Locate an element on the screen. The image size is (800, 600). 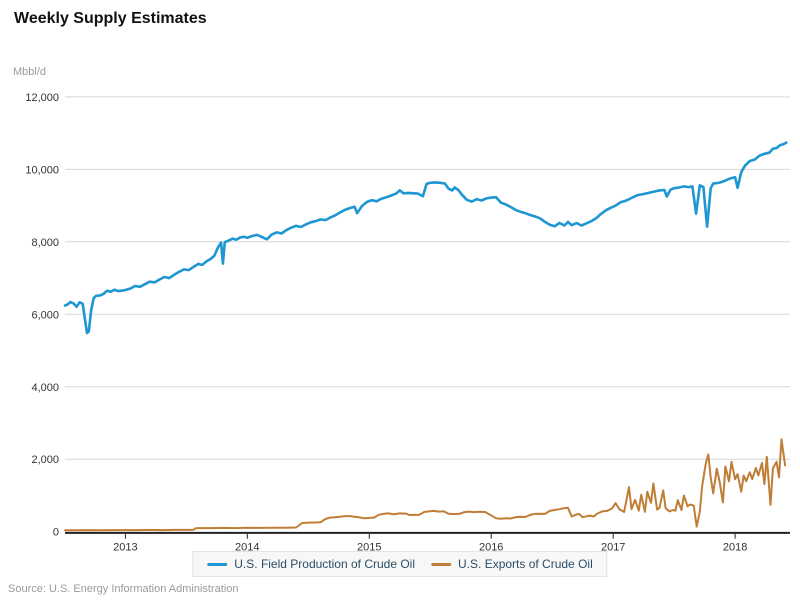
y-tick-label: 4,000 is located at coordinates (45, 388).